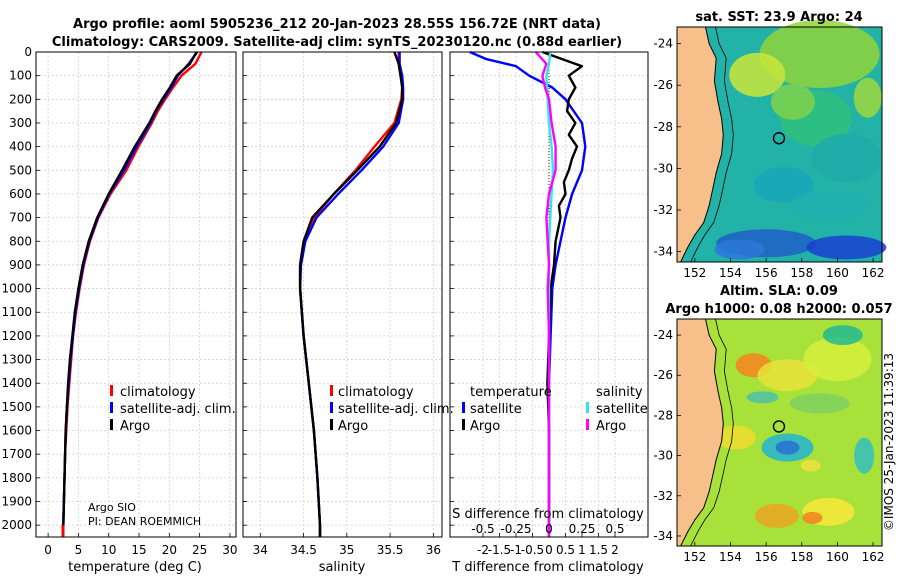  I want to click on x-tick-label: 34, so click(260, 550).